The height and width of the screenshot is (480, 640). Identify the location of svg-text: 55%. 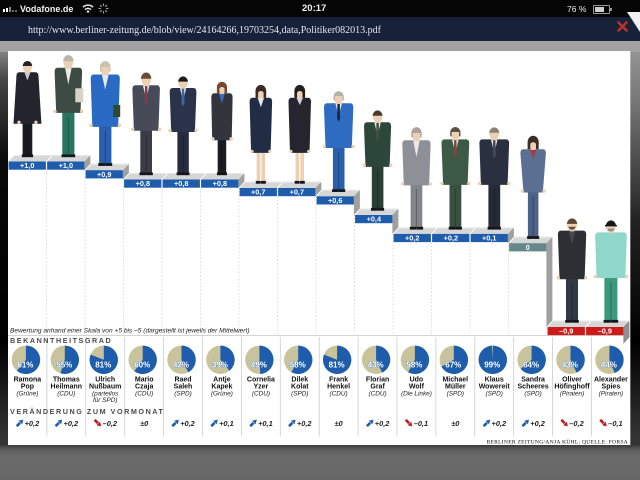
(64, 365).